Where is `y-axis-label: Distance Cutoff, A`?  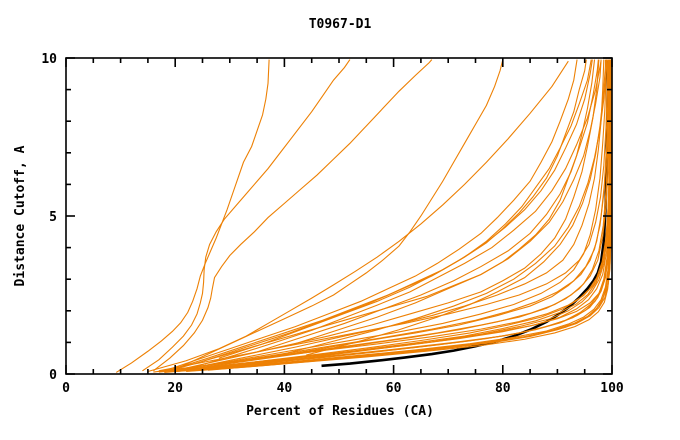
y-axis-label: Distance Cutoff, A is located at coordinates (20, 215).